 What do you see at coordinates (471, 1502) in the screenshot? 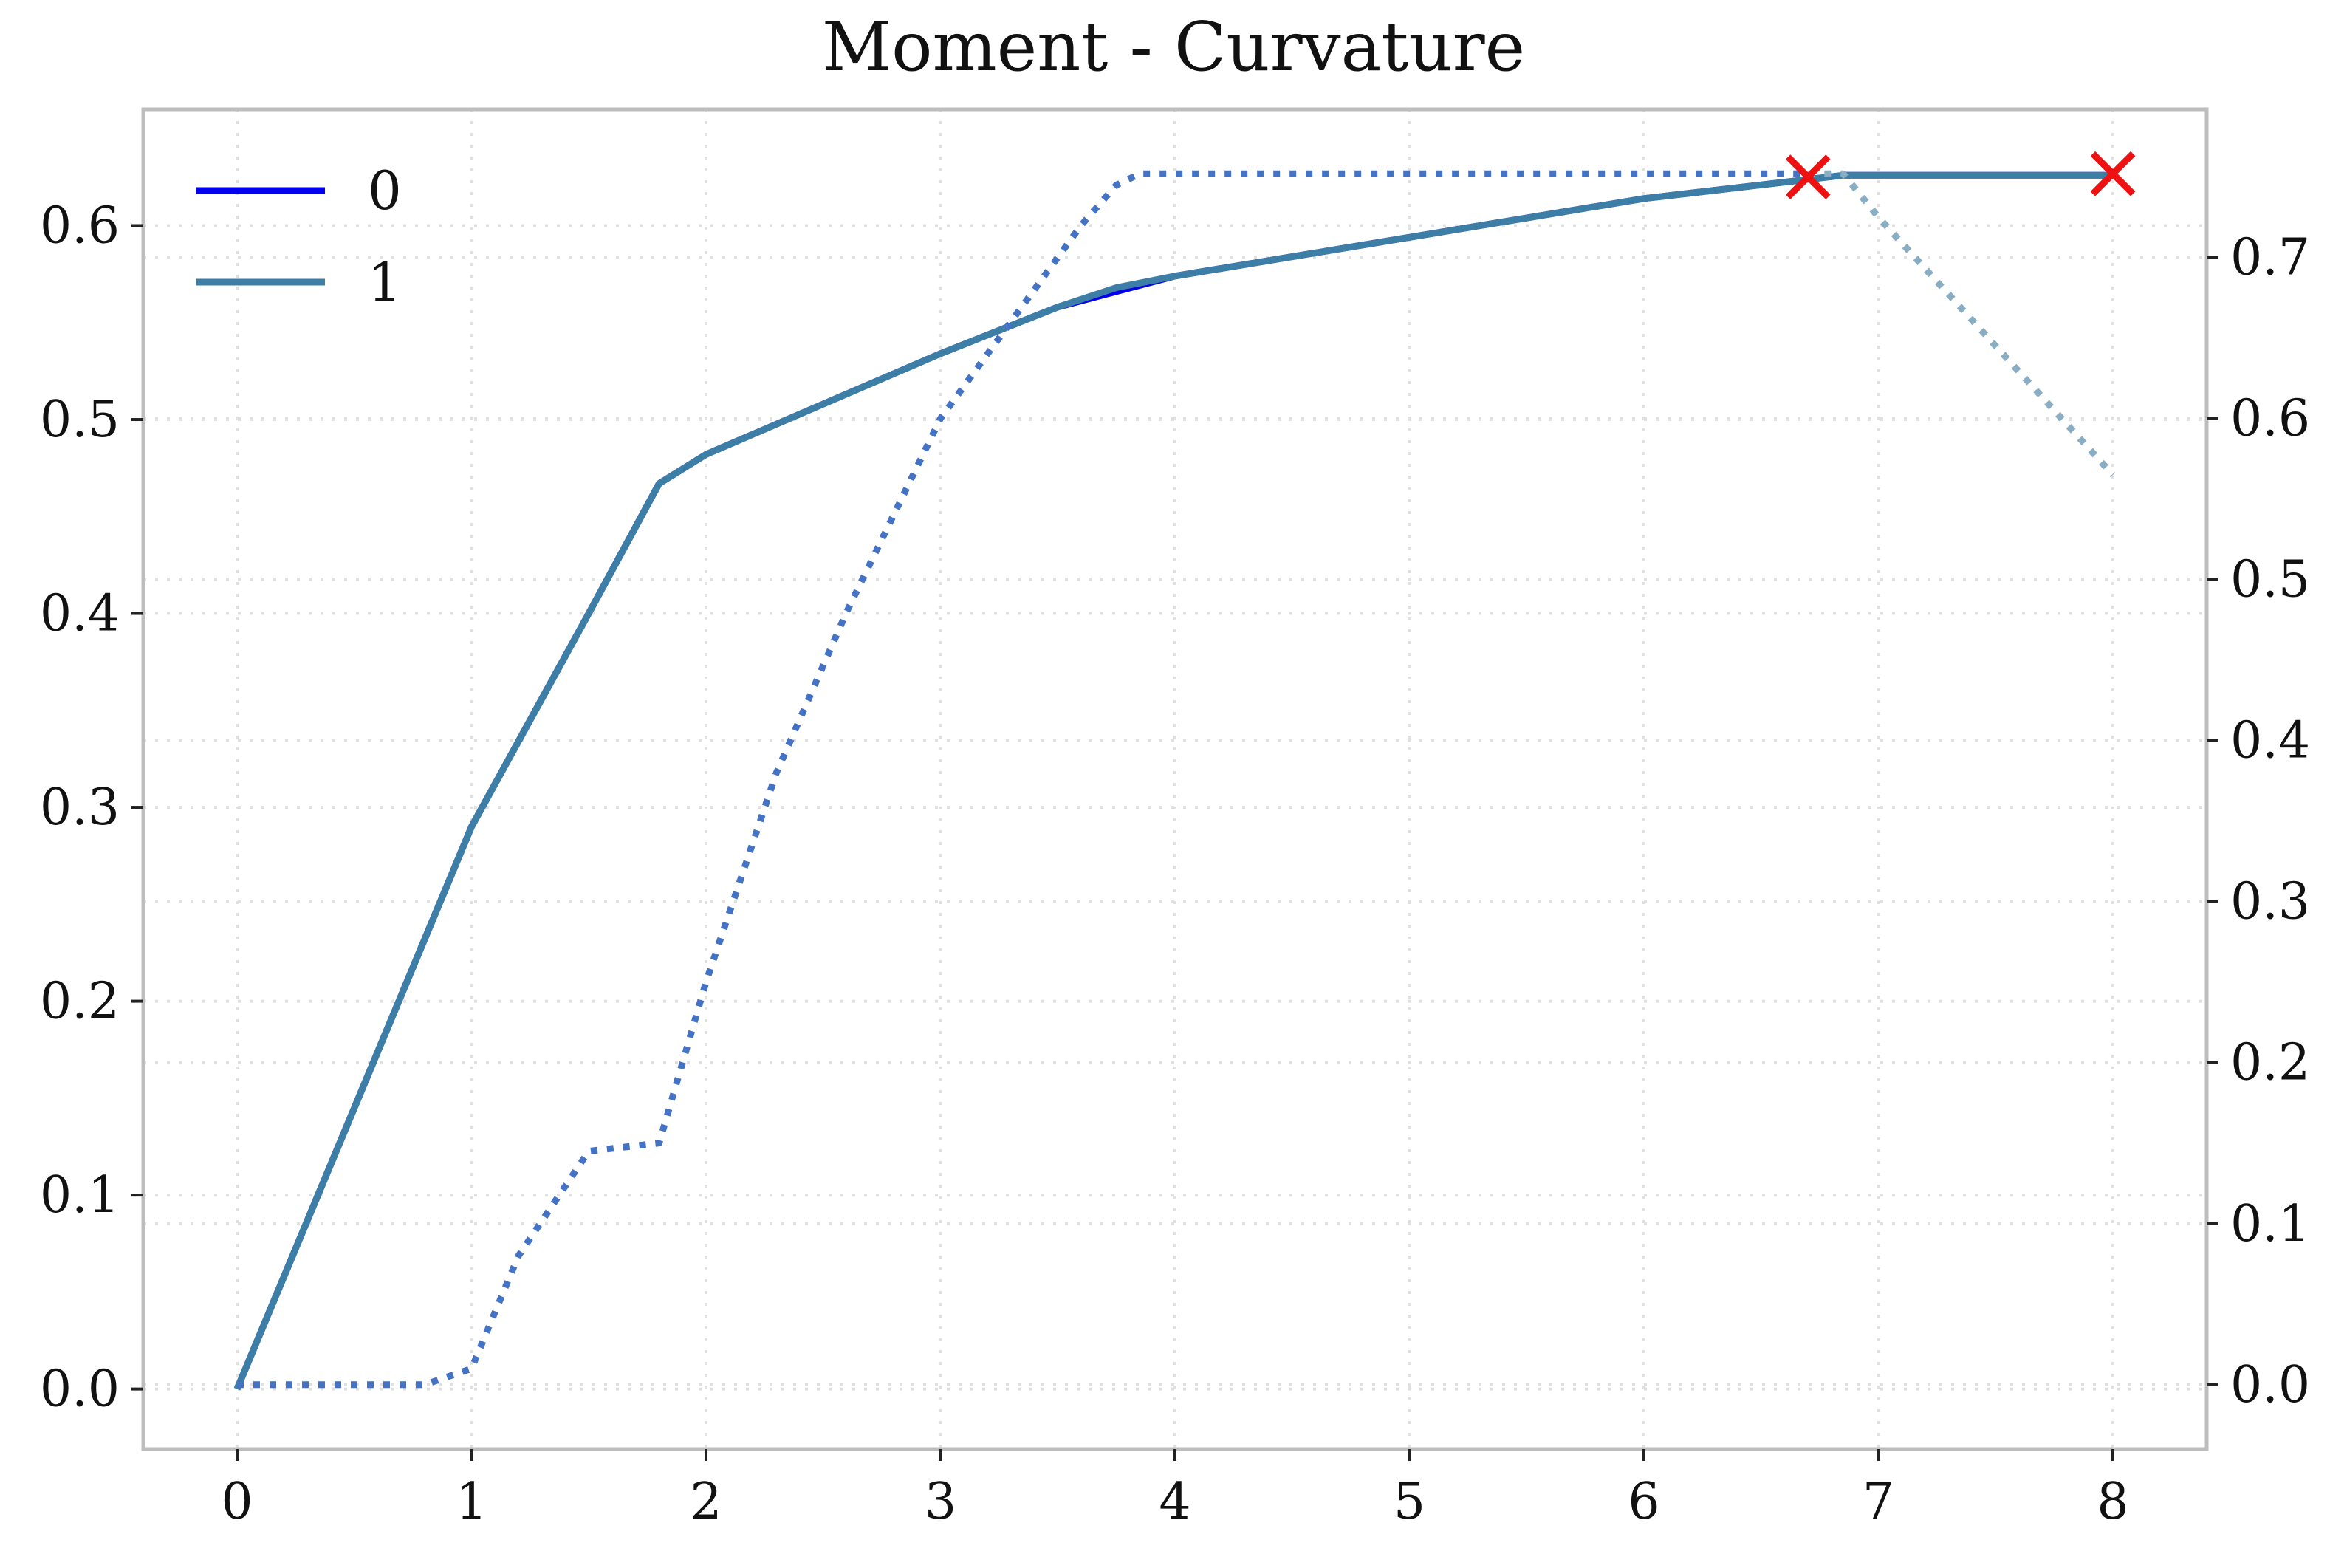
I see `x-tick-label: 1` at bounding box center [471, 1502].